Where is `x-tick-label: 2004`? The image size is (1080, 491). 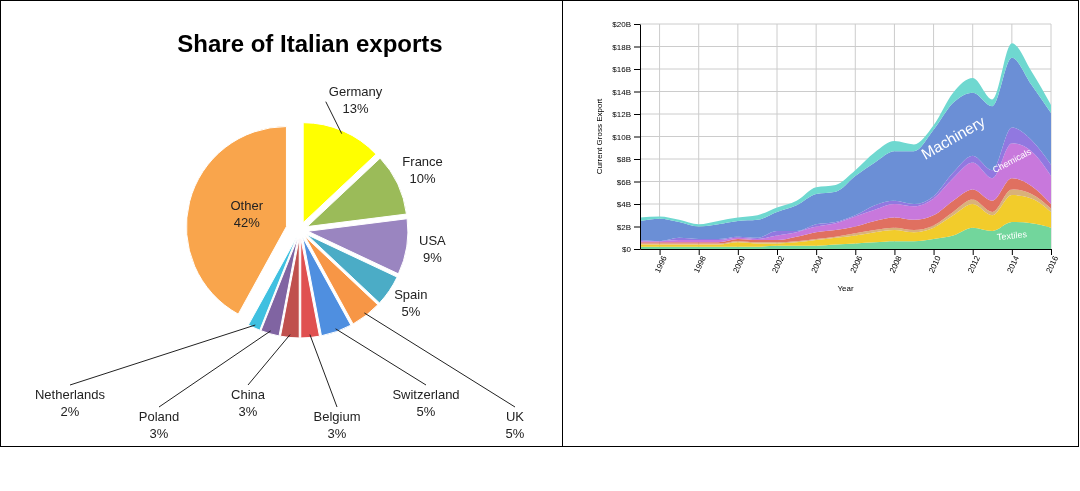
x-tick-label: 2004 is located at coordinates (817, 264).